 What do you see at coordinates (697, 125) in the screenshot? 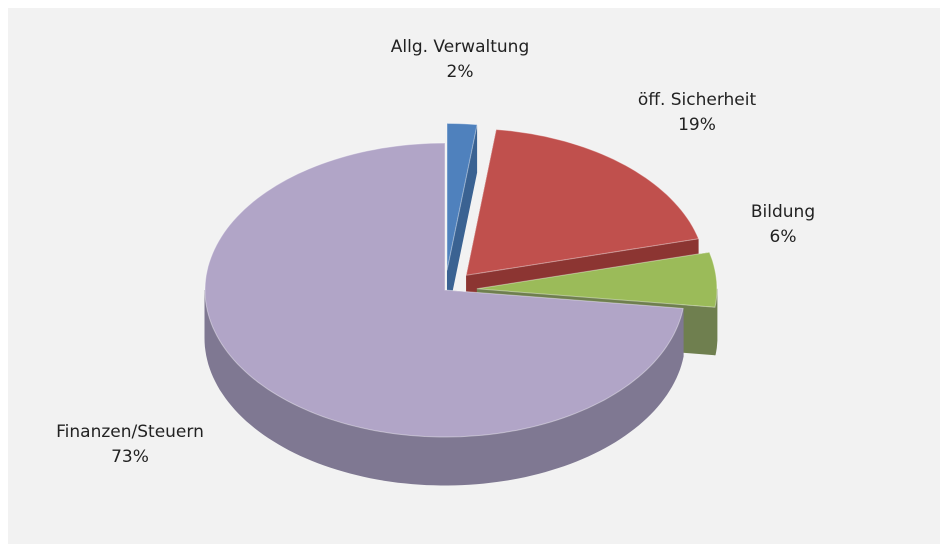
I see `slice-value-label: 19%` at bounding box center [697, 125].